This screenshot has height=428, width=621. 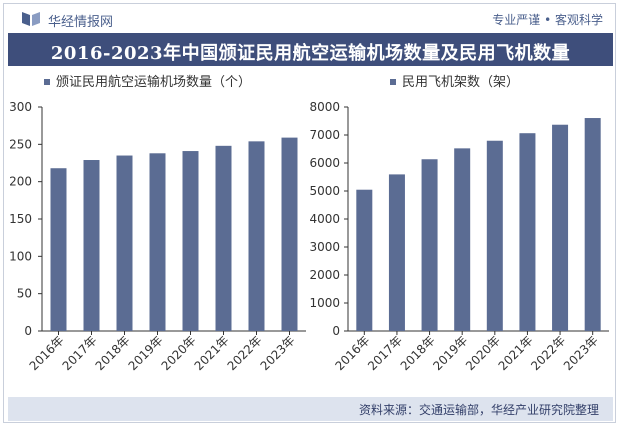 What do you see at coordinates (24, 294) in the screenshot?
I see `y-tick-label: 50` at bounding box center [24, 294].